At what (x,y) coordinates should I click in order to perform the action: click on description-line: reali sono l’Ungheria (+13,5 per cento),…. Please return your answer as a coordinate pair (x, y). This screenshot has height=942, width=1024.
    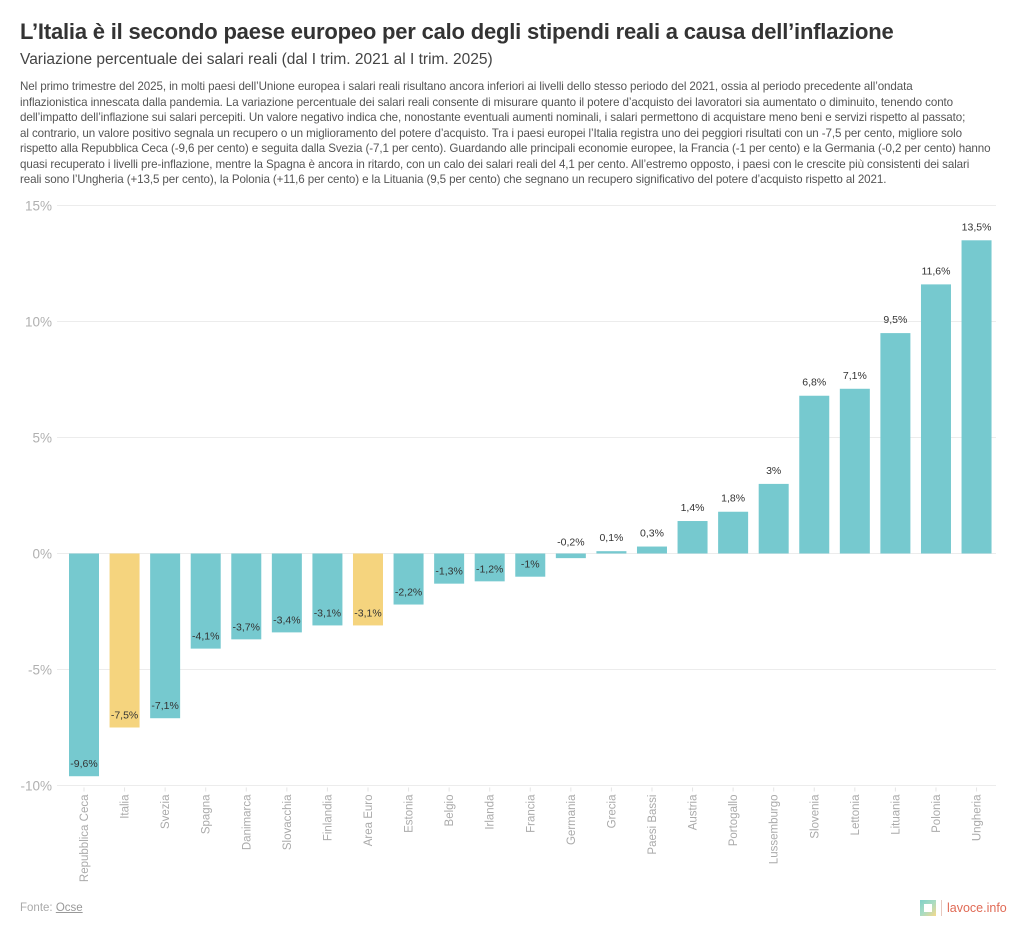
    Looking at the image, I should click on (453, 179).